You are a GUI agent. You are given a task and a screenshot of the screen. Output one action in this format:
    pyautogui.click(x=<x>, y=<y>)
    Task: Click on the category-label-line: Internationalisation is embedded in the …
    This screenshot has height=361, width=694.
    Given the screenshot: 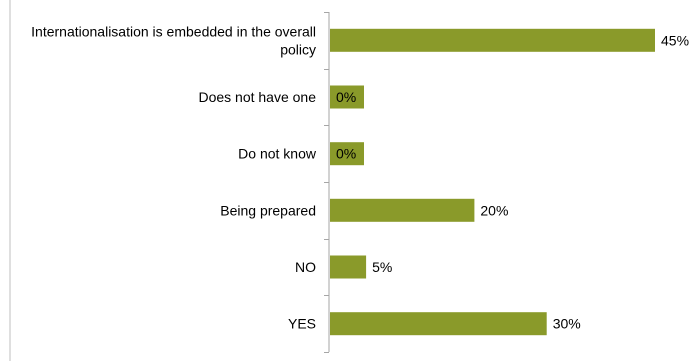 What is the action you would take?
    pyautogui.click(x=173, y=31)
    